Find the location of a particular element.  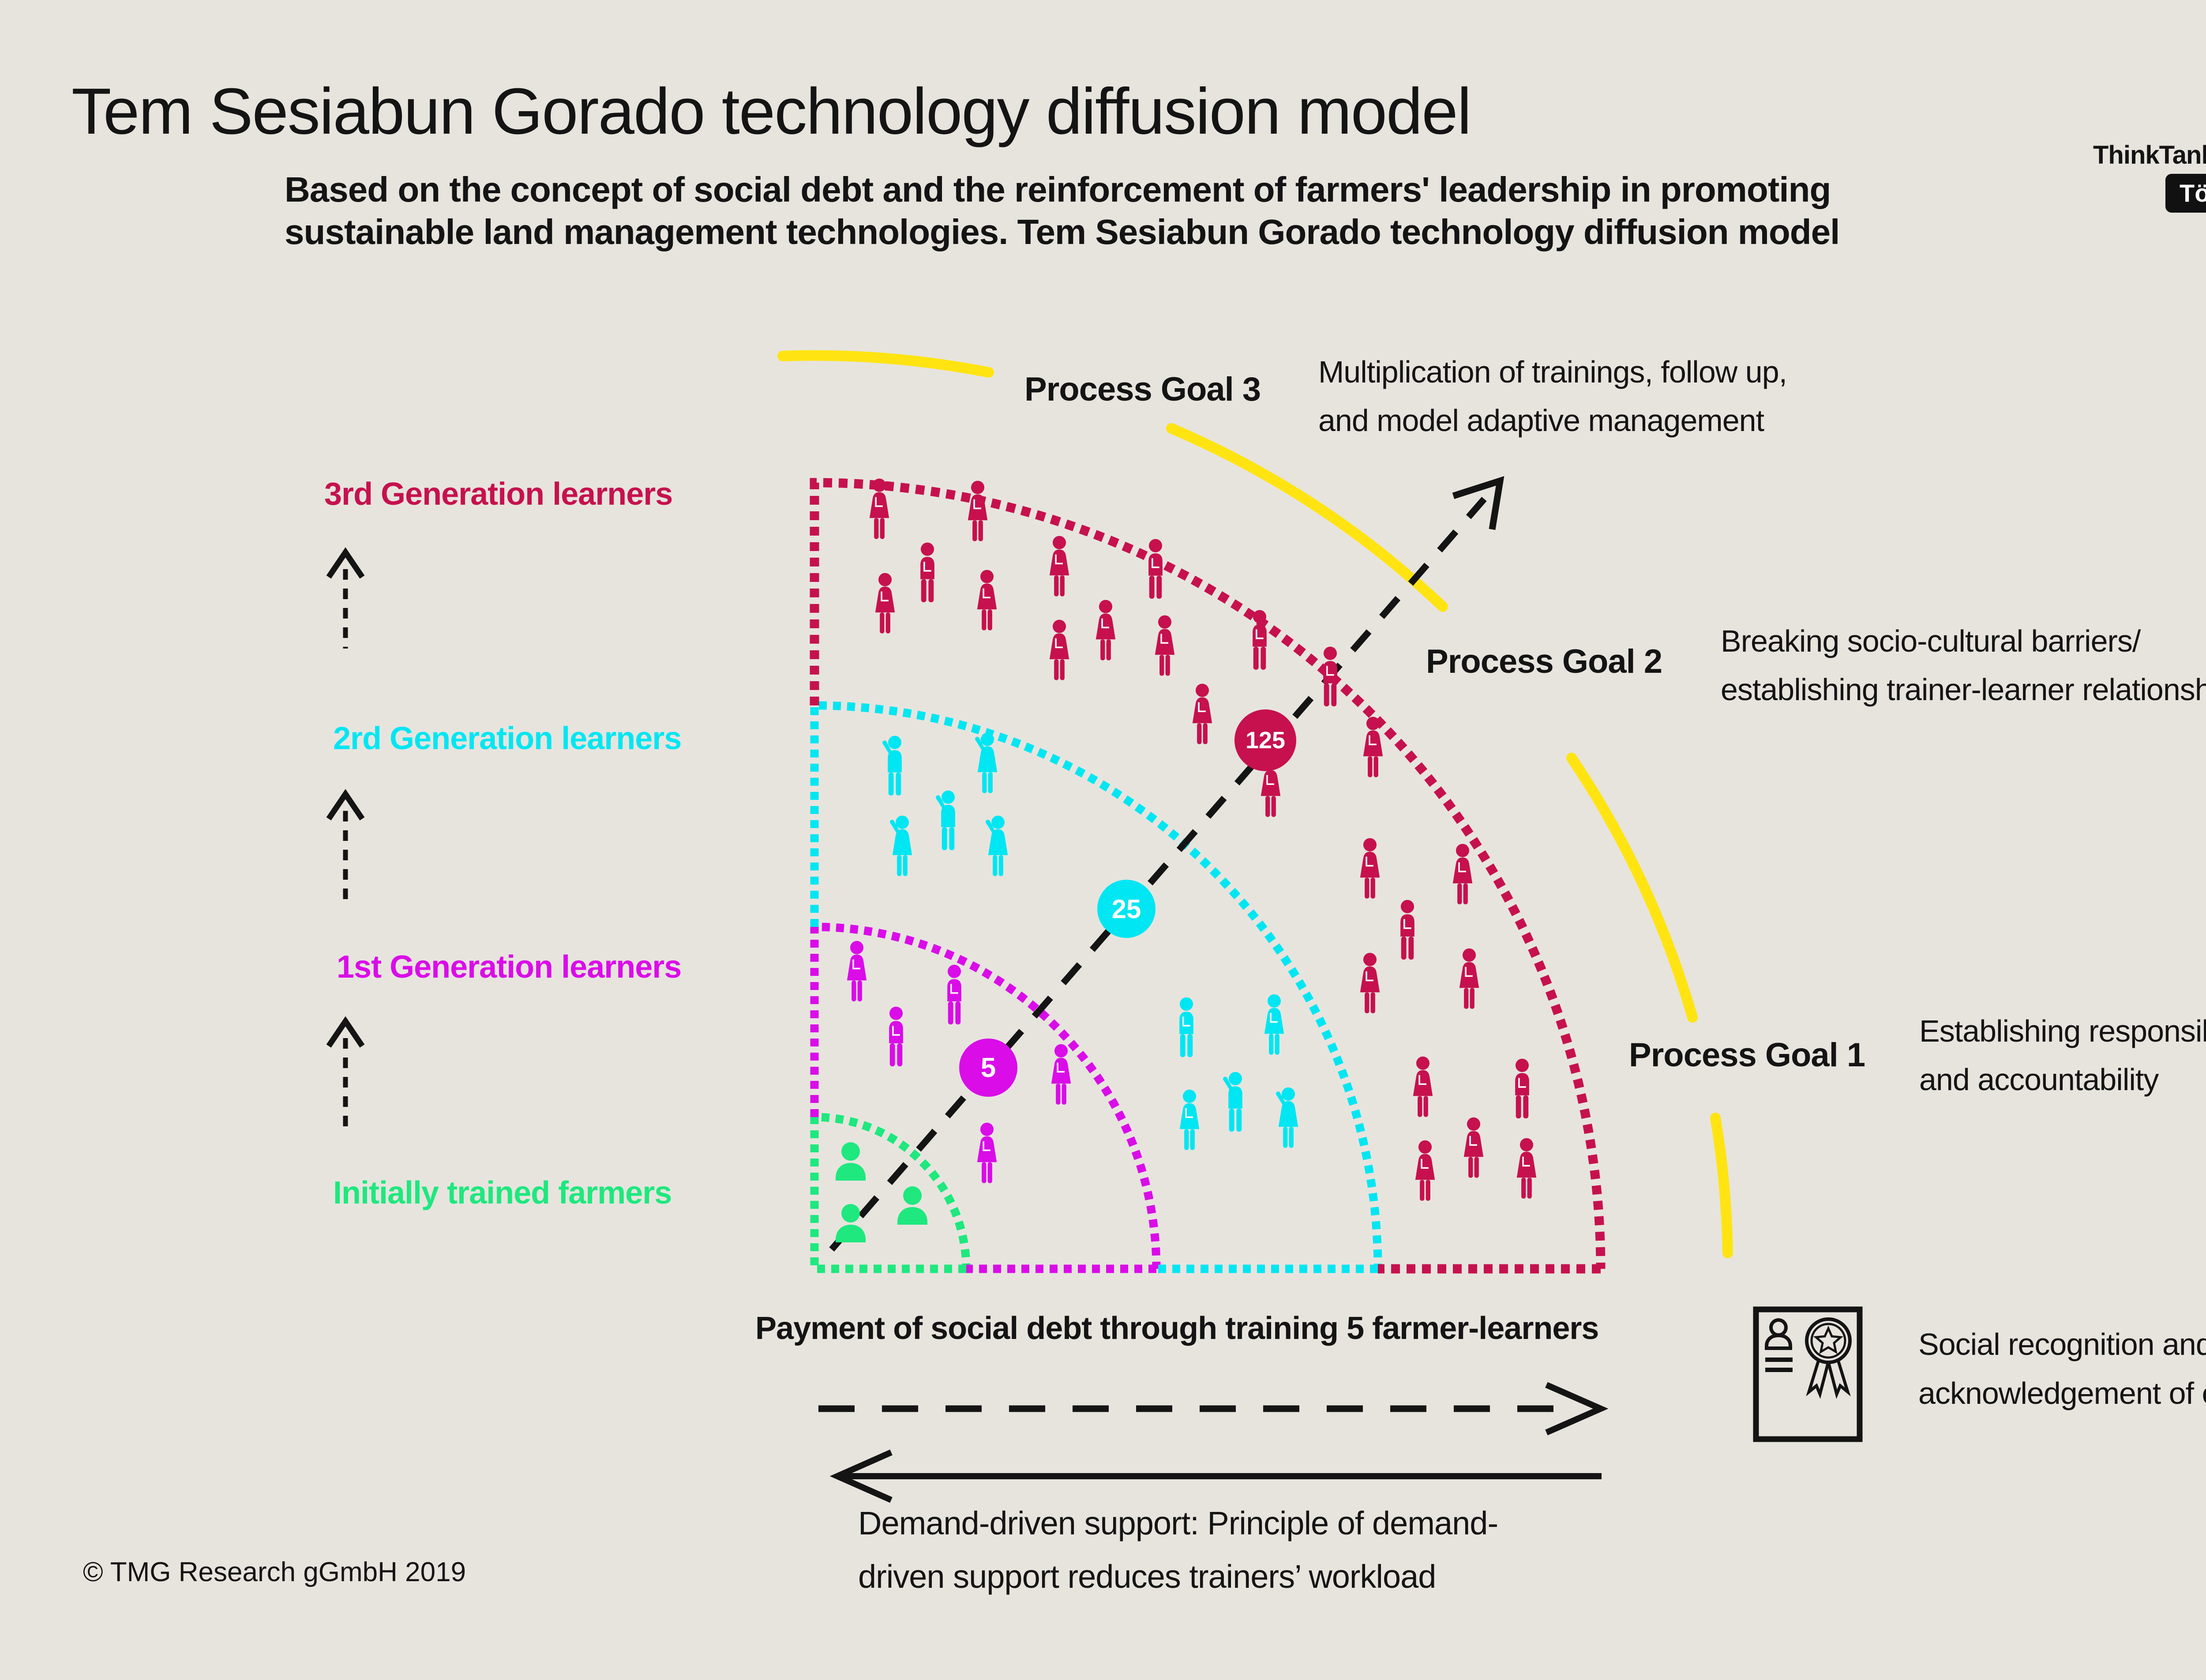

process-goal-1-desc-line1: Establishing responsibilty is located at coordinates (2062, 1031).